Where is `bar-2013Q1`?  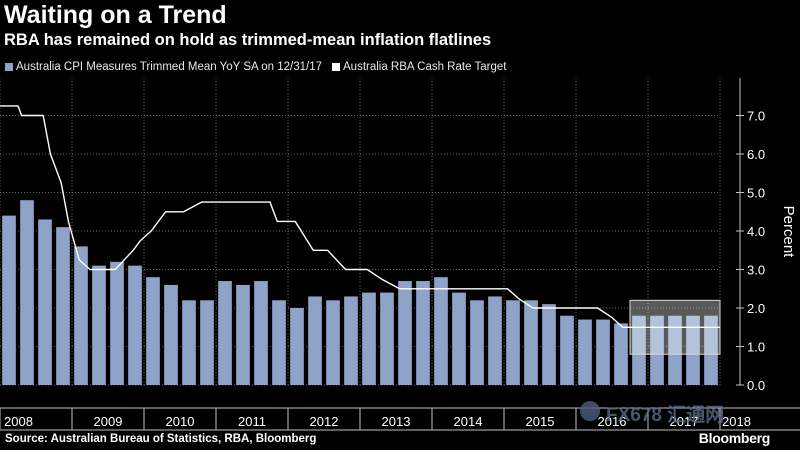
bar-2013Q1 is located at coordinates (369, 338).